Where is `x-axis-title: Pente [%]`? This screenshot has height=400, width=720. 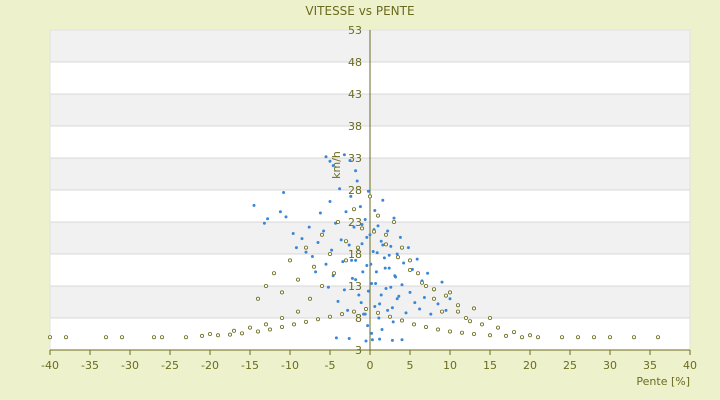
x-axis-title: Pente [%] is located at coordinates (663, 381).